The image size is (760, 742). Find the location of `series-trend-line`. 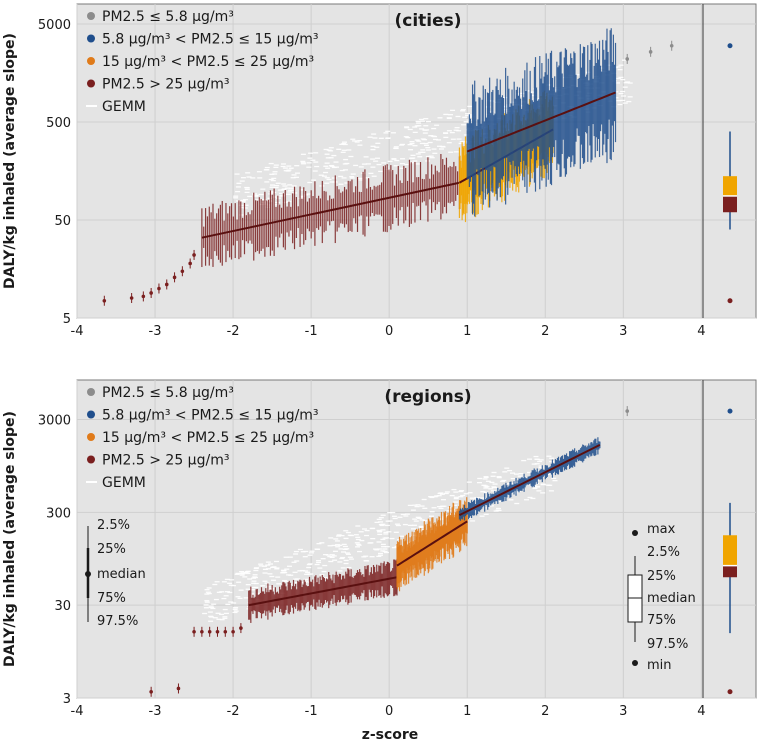

series-trend-line is located at coordinates (529, 480).